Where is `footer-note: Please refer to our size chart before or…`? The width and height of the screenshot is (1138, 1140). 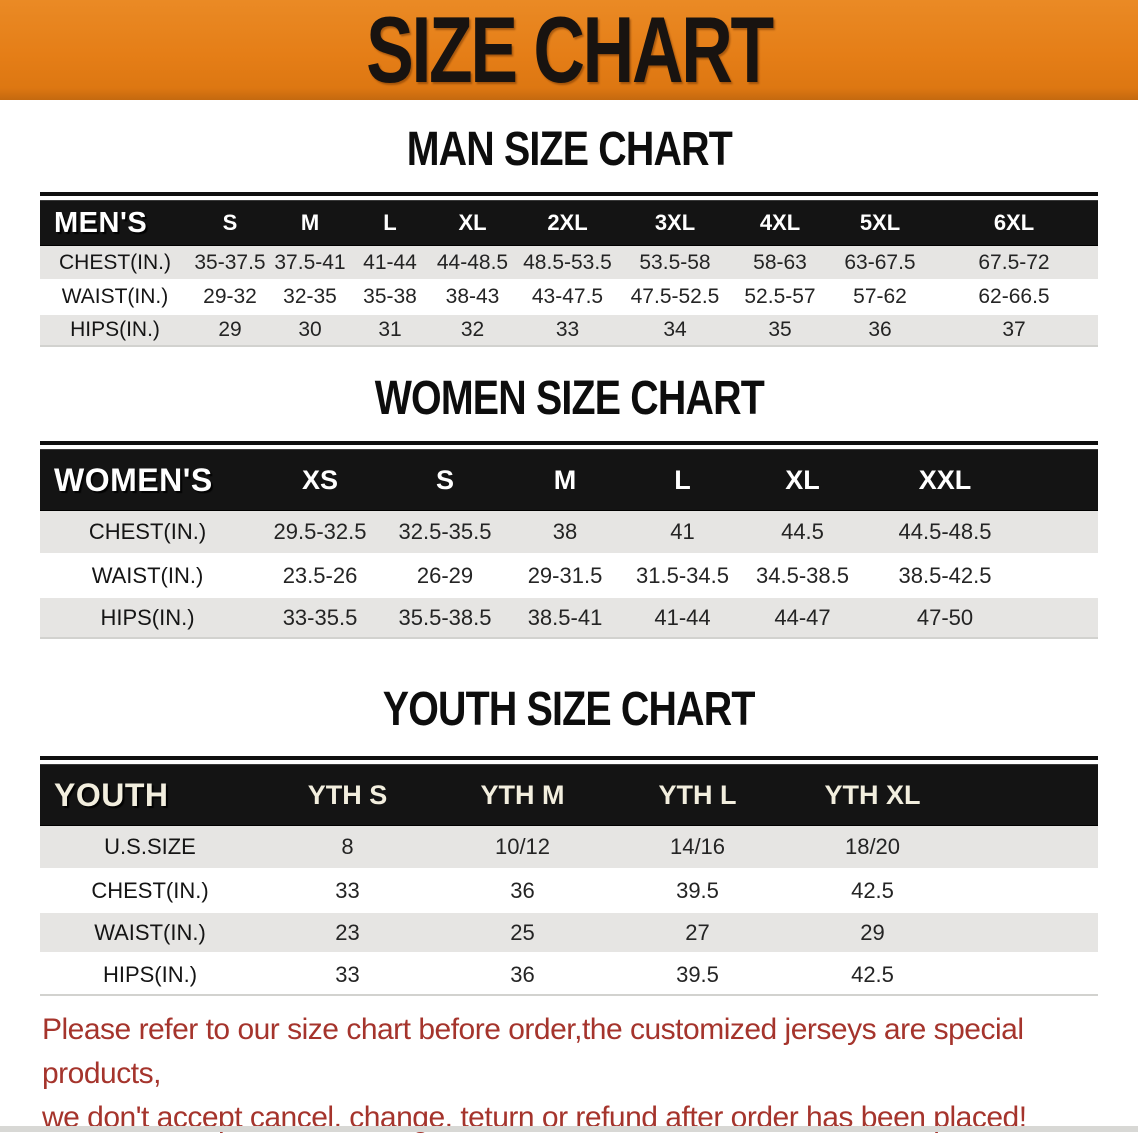
footer-note: Please refer to our size chart before or… is located at coordinates (569, 1074).